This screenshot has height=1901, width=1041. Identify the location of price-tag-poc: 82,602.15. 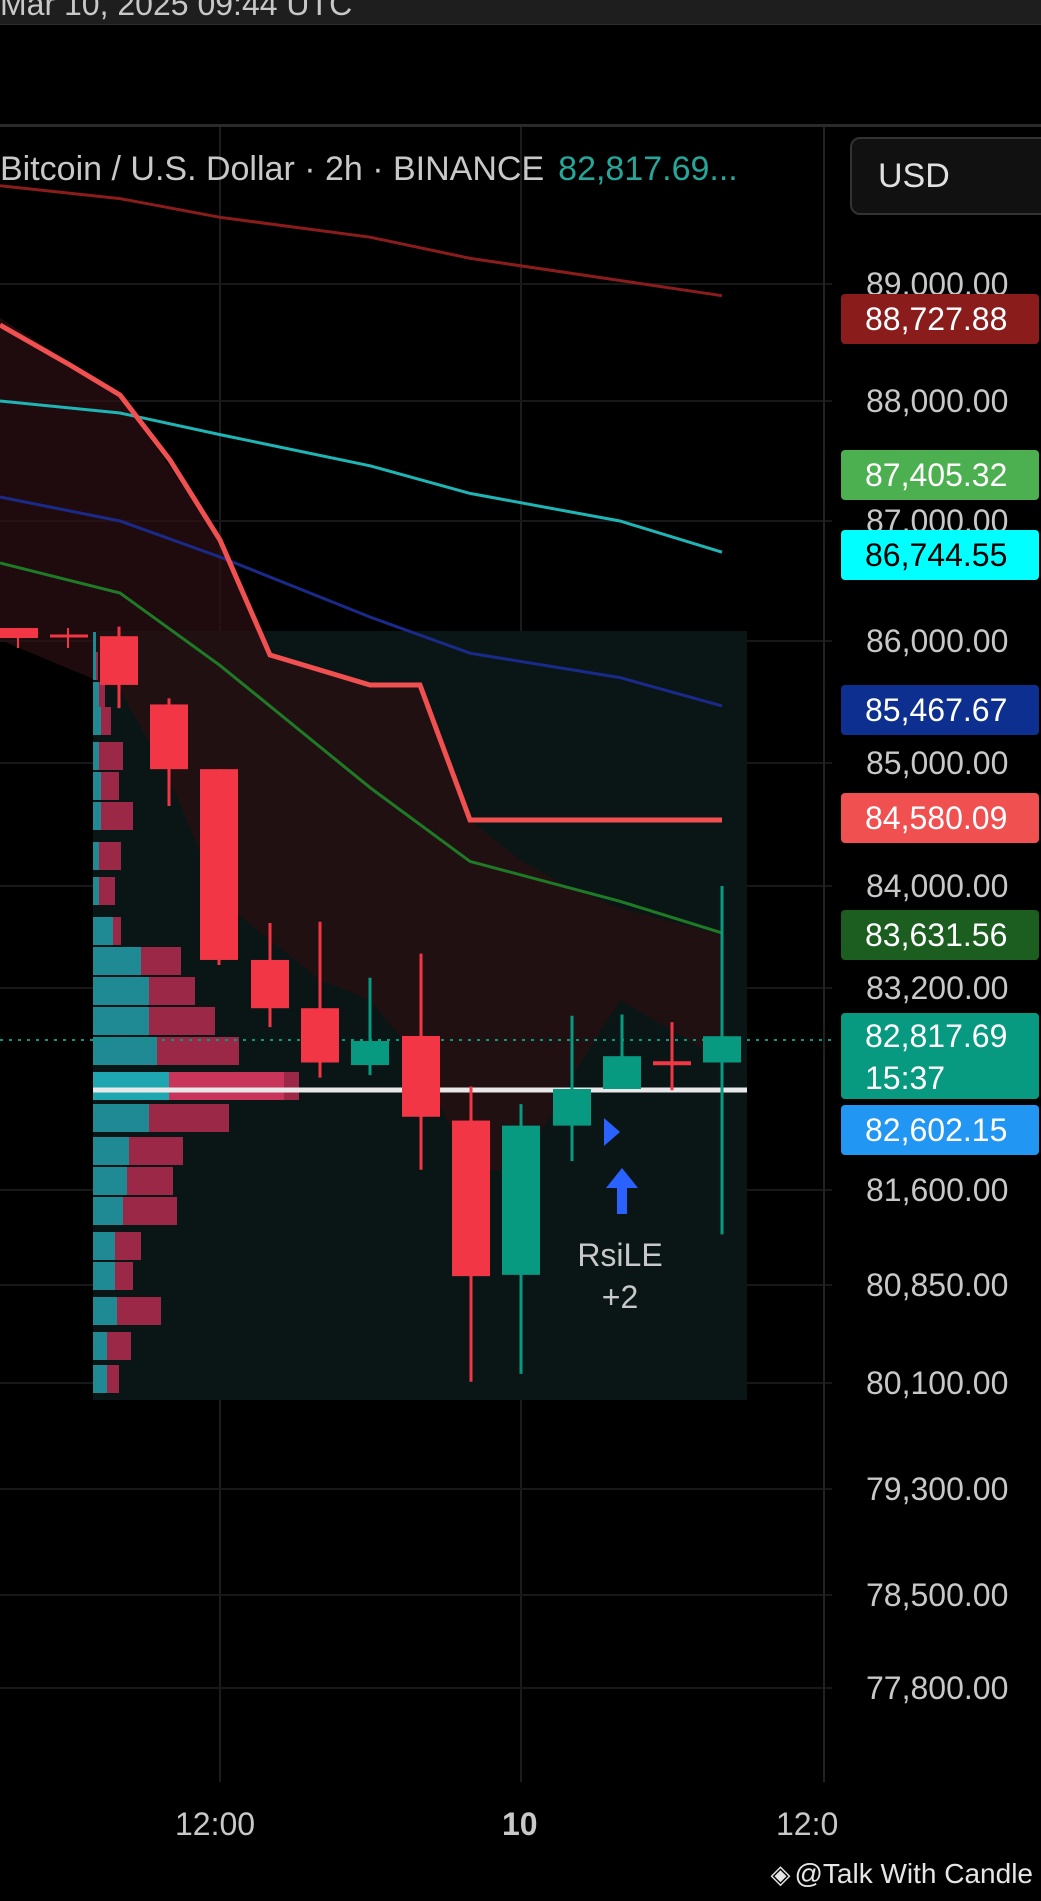
(940, 1130).